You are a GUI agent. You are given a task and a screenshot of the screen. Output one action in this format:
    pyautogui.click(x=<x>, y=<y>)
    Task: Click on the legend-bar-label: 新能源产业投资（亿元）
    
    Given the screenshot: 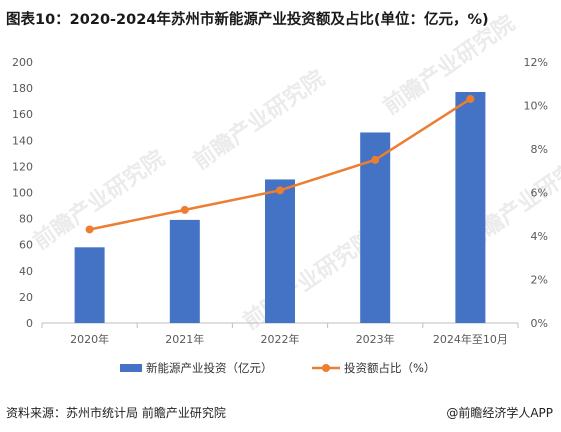 What is the action you would take?
    pyautogui.click(x=209, y=368)
    